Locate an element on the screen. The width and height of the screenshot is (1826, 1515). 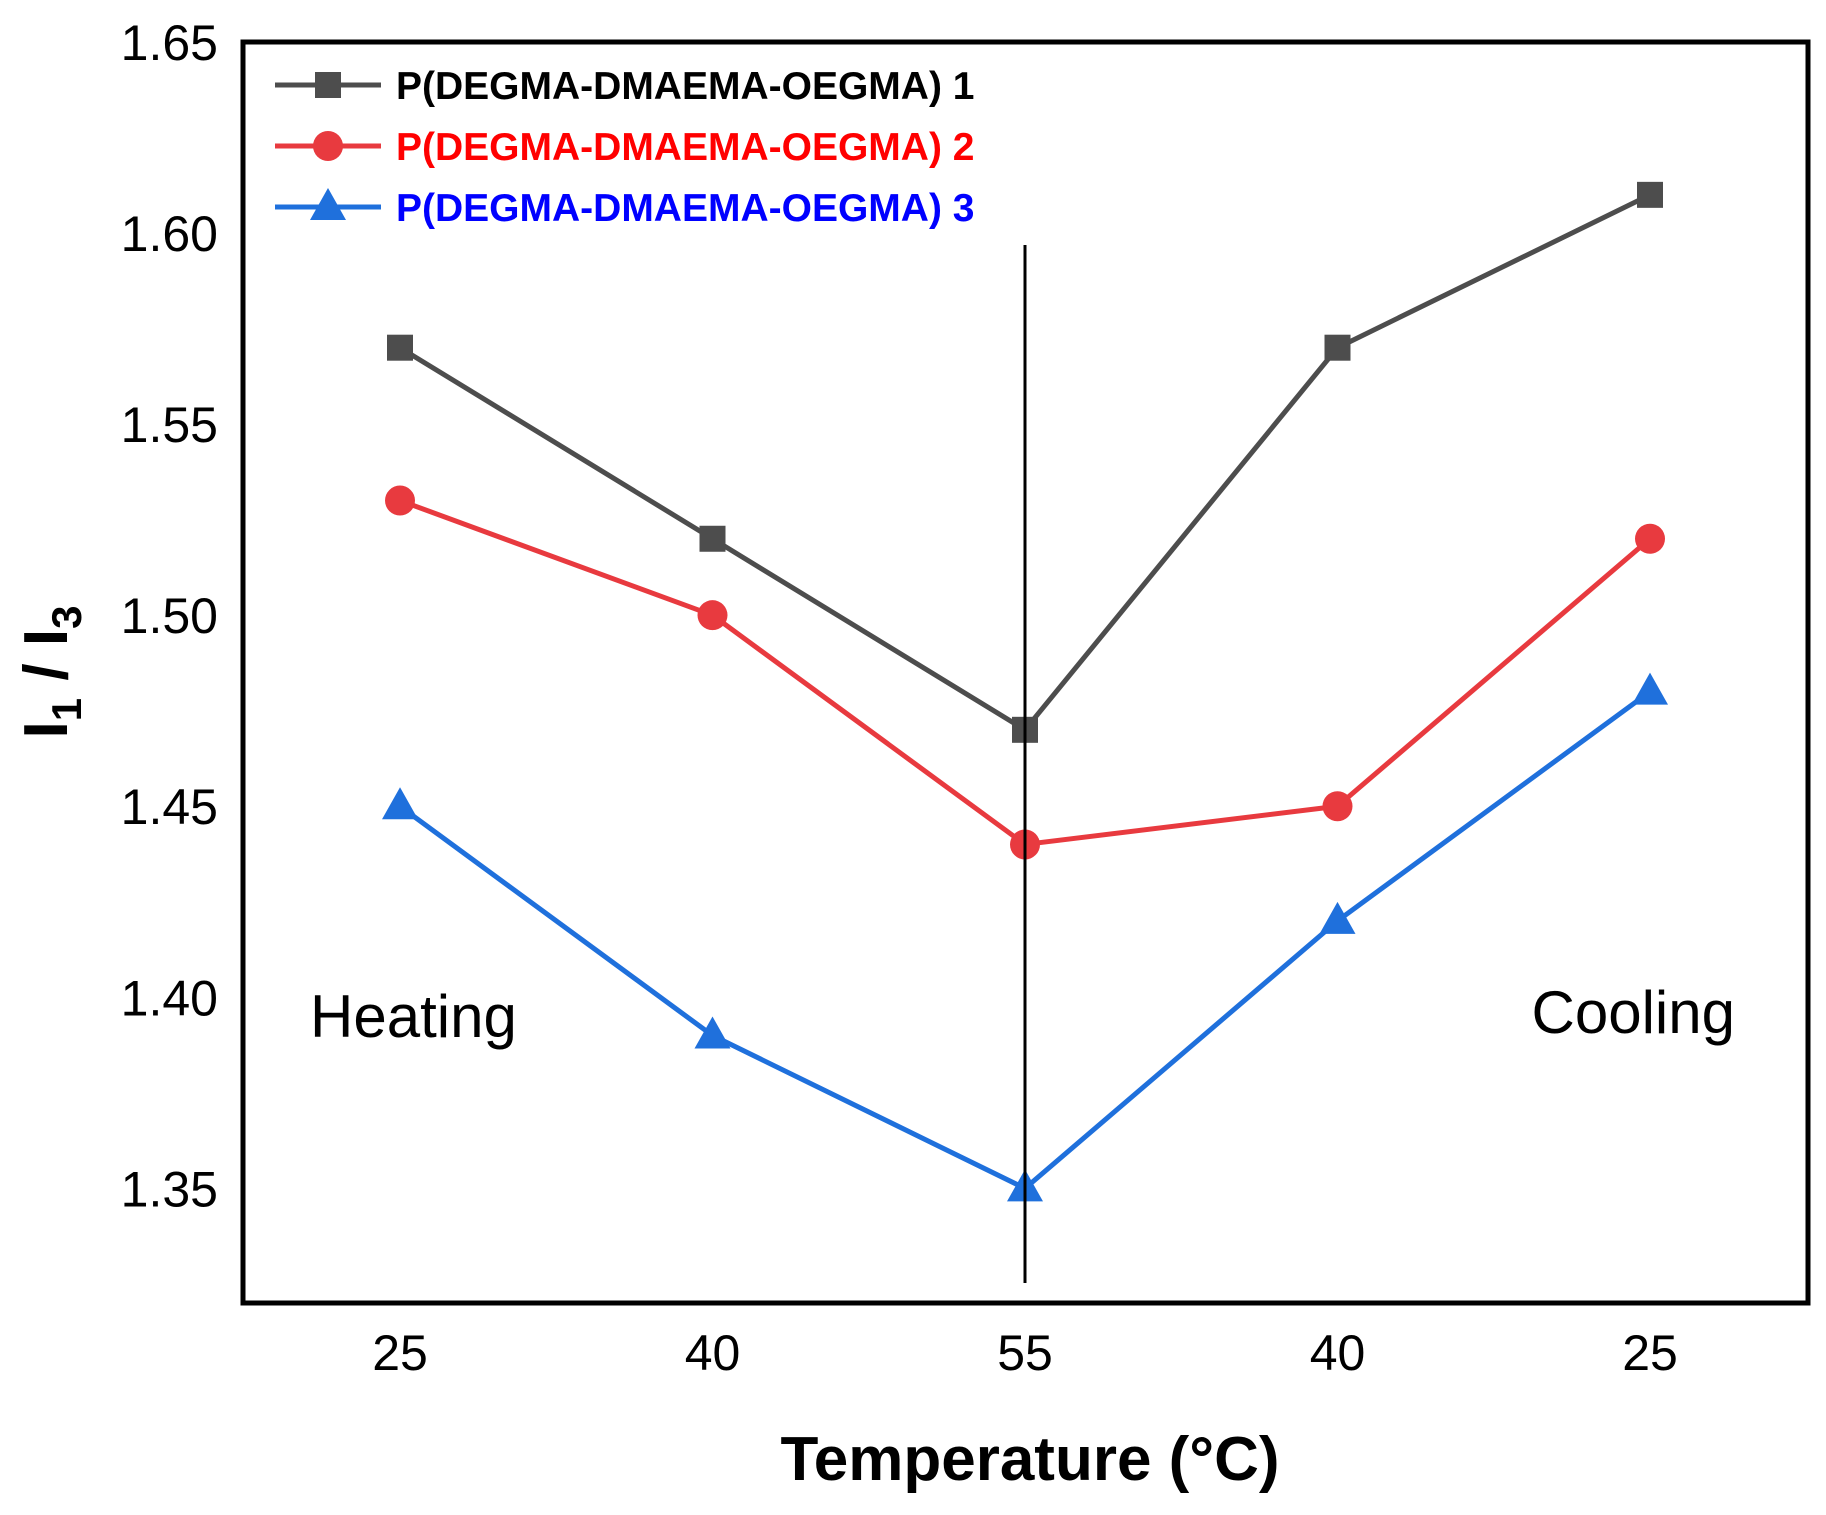
y-tick-label: 1.40 is located at coordinates (169, 998).